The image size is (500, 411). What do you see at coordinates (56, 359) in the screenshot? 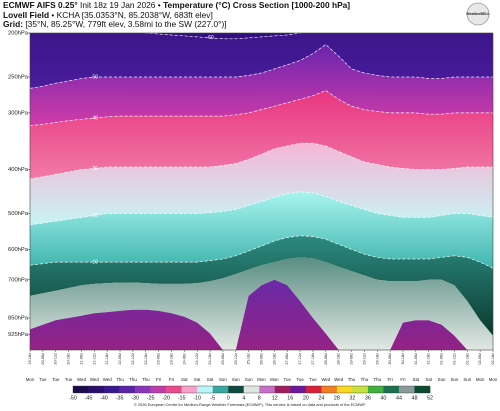
I see `x-tick-label: 20-12z` at bounding box center [56, 359].